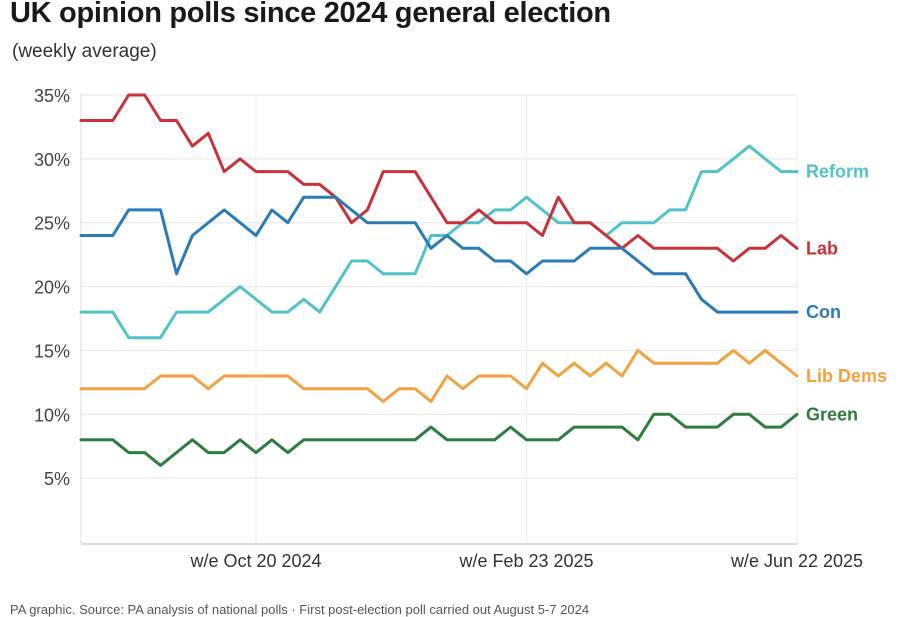 The height and width of the screenshot is (617, 905). I want to click on series-label-reform: Reform, so click(837, 172).